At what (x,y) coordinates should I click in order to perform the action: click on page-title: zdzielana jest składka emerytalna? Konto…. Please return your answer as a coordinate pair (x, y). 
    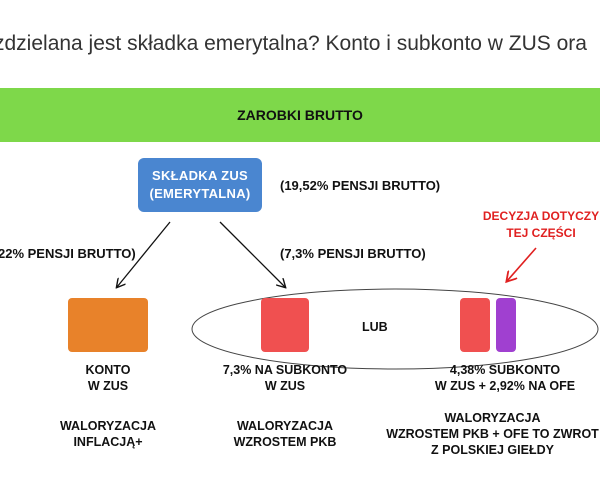
    Looking at the image, I should click on (293, 43).